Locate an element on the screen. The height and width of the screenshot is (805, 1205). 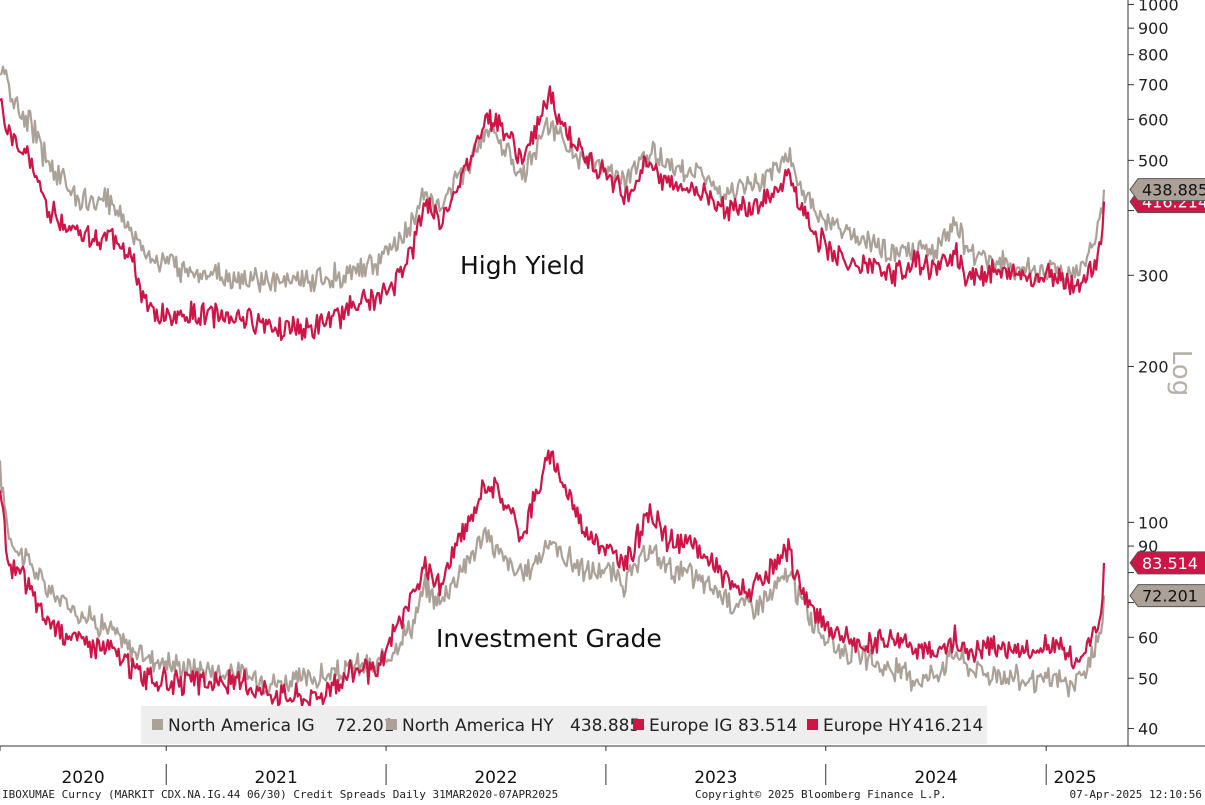
y-tick-label: 50 is located at coordinates (1148, 678).